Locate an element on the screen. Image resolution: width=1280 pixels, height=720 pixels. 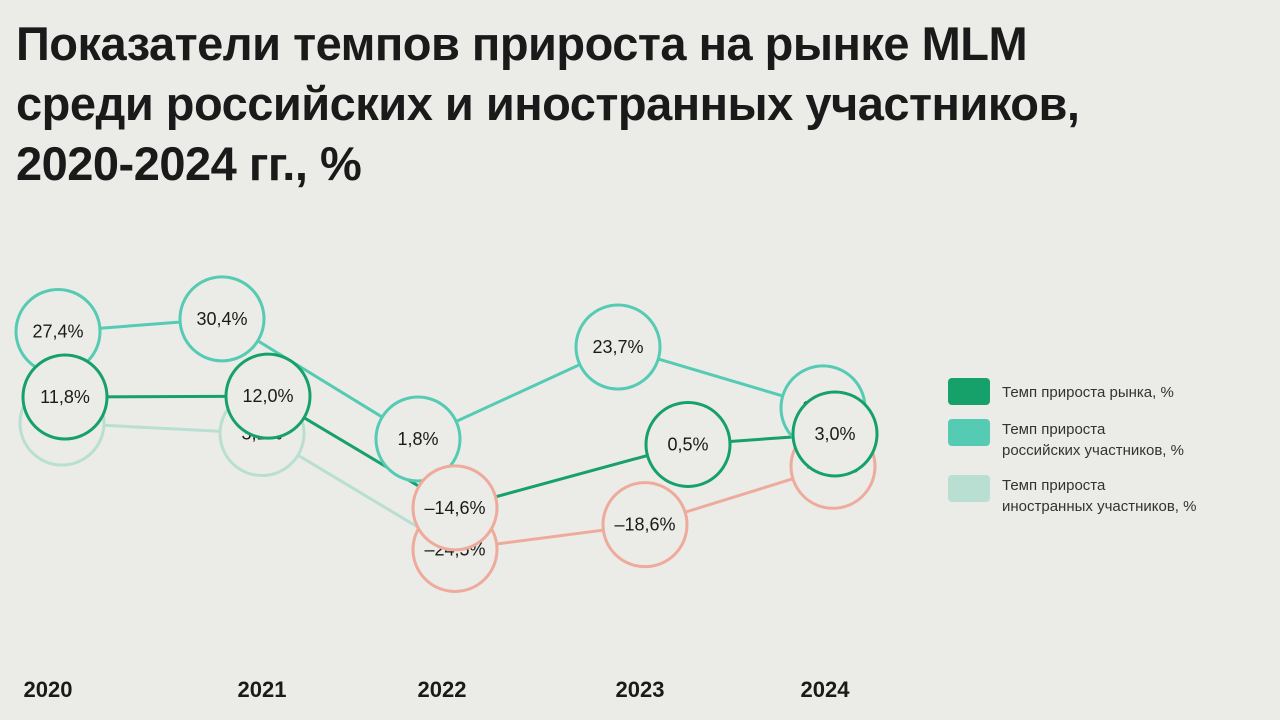
legend-label-foreign-line-1: Темп прироста is located at coordinates (1054, 485).